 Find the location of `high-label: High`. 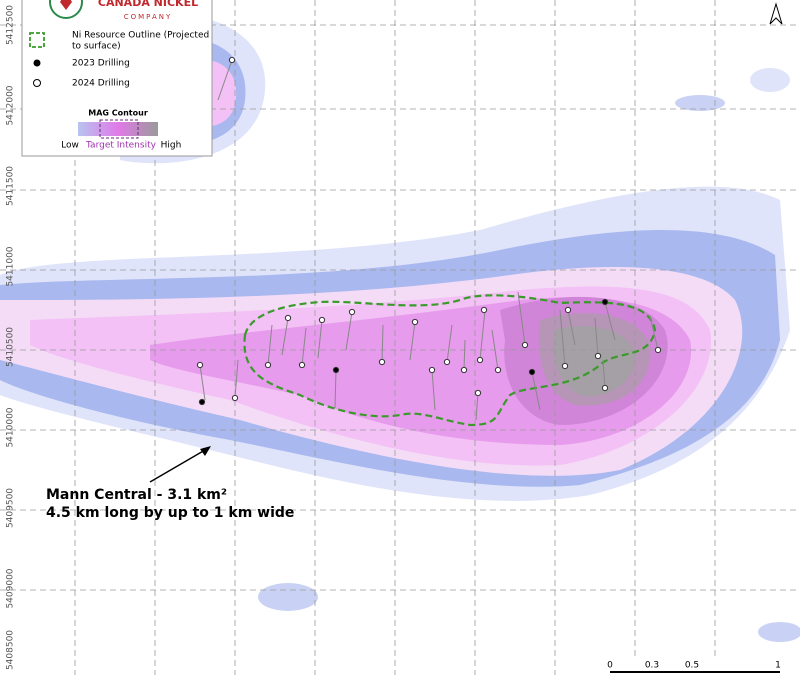

high-label: High is located at coordinates (171, 146).